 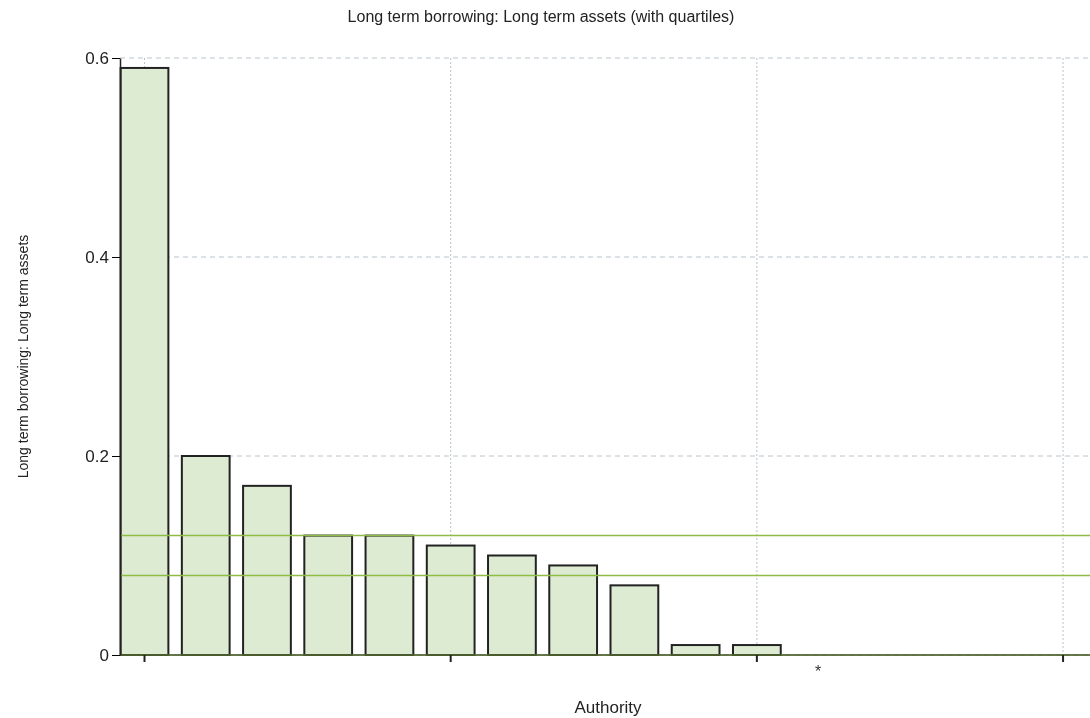 What do you see at coordinates (23, 356) in the screenshot?
I see `y-axis-title: Long term borrowing: Long term assets` at bounding box center [23, 356].